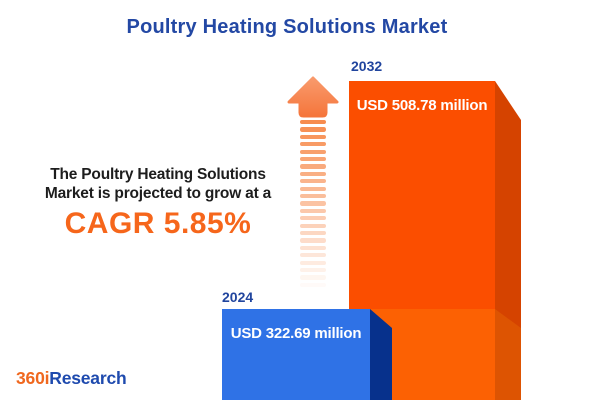 Image resolution: width=600 pixels, height=400 pixels. What do you see at coordinates (508, 354) in the screenshot?
I see `bar-2032-side-overlap` at bounding box center [508, 354].